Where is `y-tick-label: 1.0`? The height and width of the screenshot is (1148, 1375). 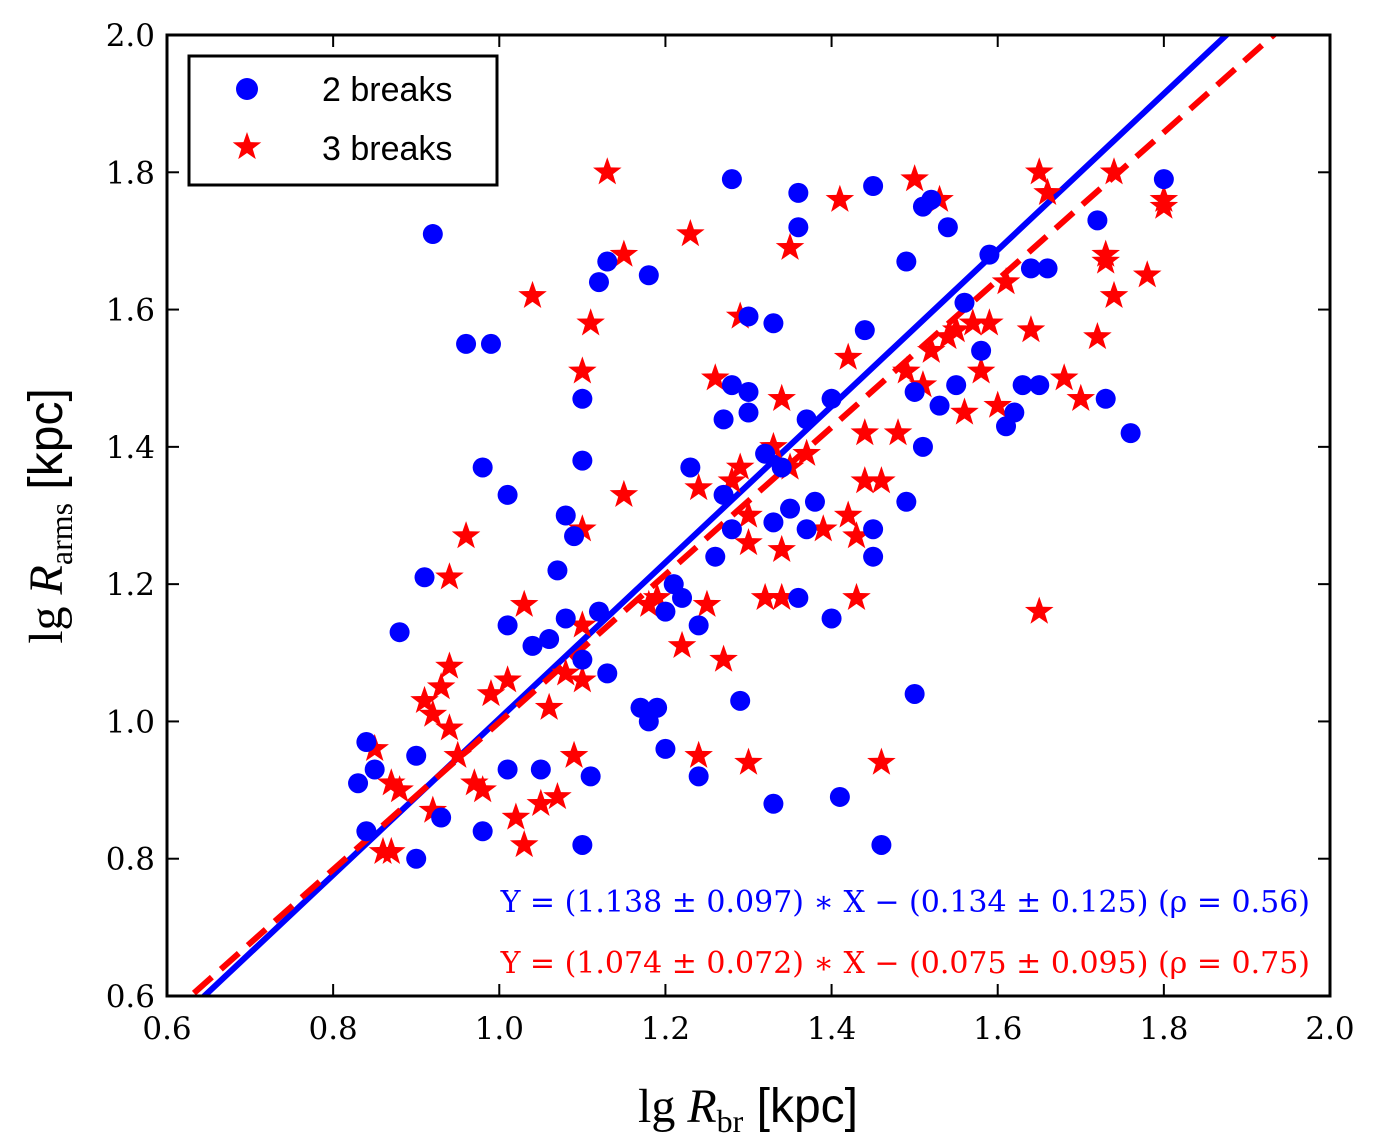
y-tick-label: 1.0 is located at coordinates (130, 722).